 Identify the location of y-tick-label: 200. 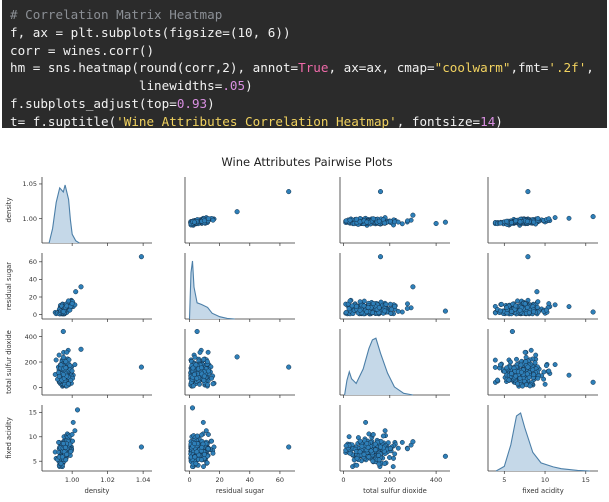
(31, 362).